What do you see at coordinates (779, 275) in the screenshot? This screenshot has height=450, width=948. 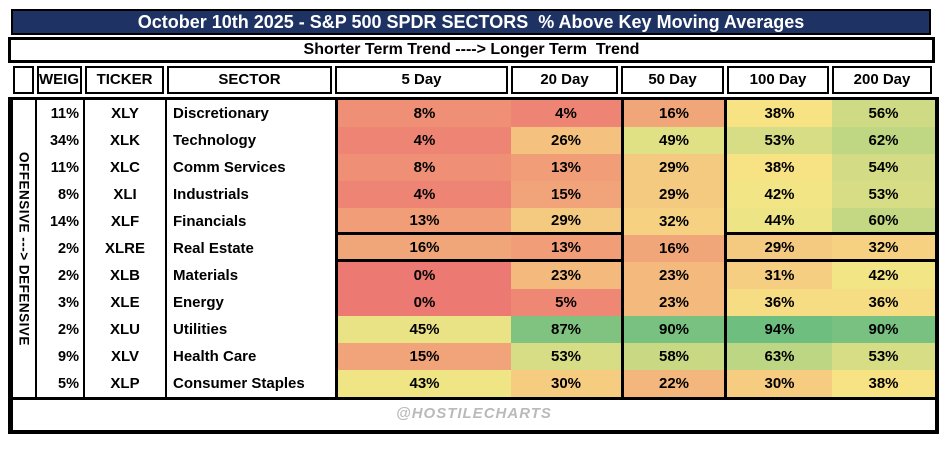 I see `heatmap-cell: 31%` at bounding box center [779, 275].